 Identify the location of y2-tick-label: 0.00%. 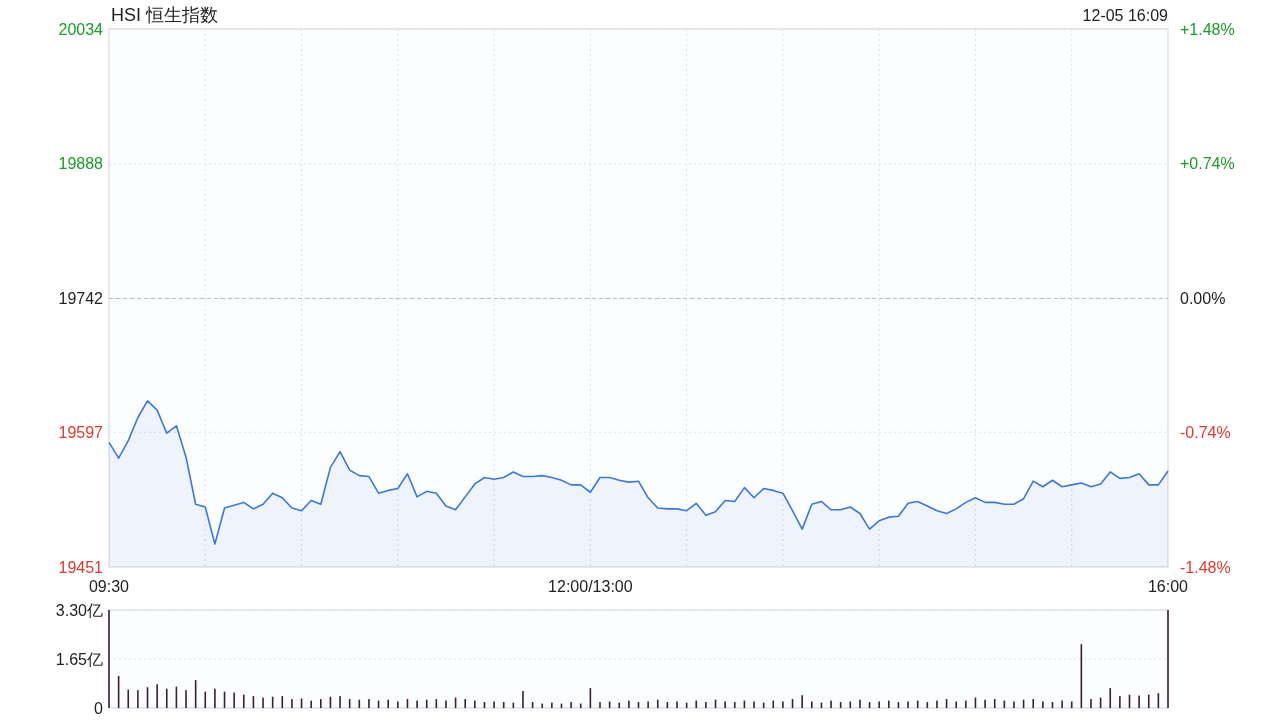
(1203, 298).